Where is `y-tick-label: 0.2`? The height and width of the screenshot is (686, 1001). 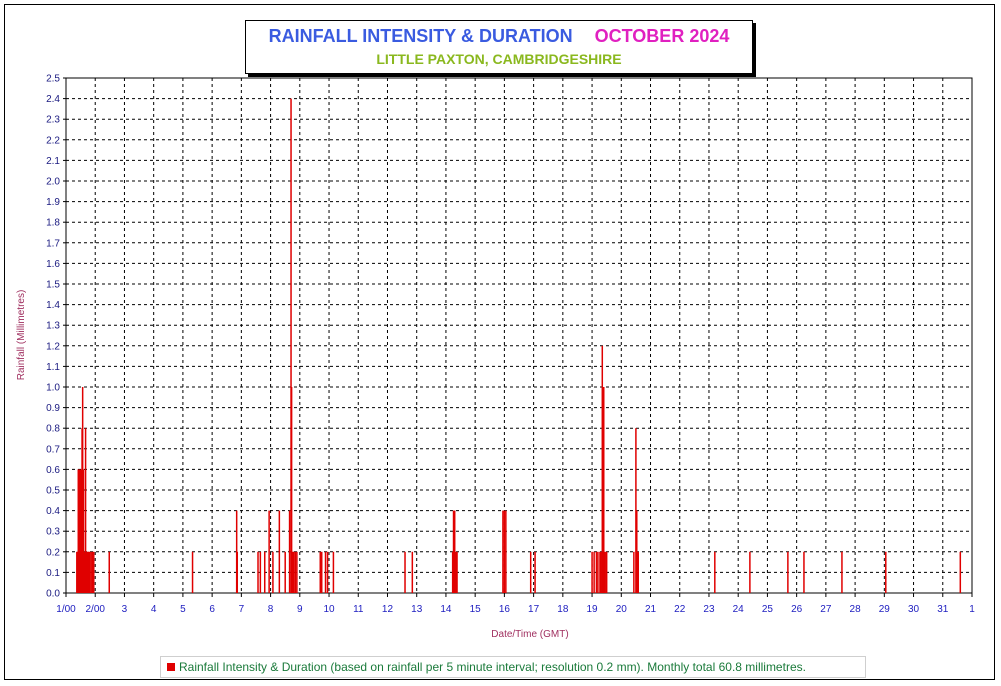 y-tick-label: 0.2 is located at coordinates (53, 552).